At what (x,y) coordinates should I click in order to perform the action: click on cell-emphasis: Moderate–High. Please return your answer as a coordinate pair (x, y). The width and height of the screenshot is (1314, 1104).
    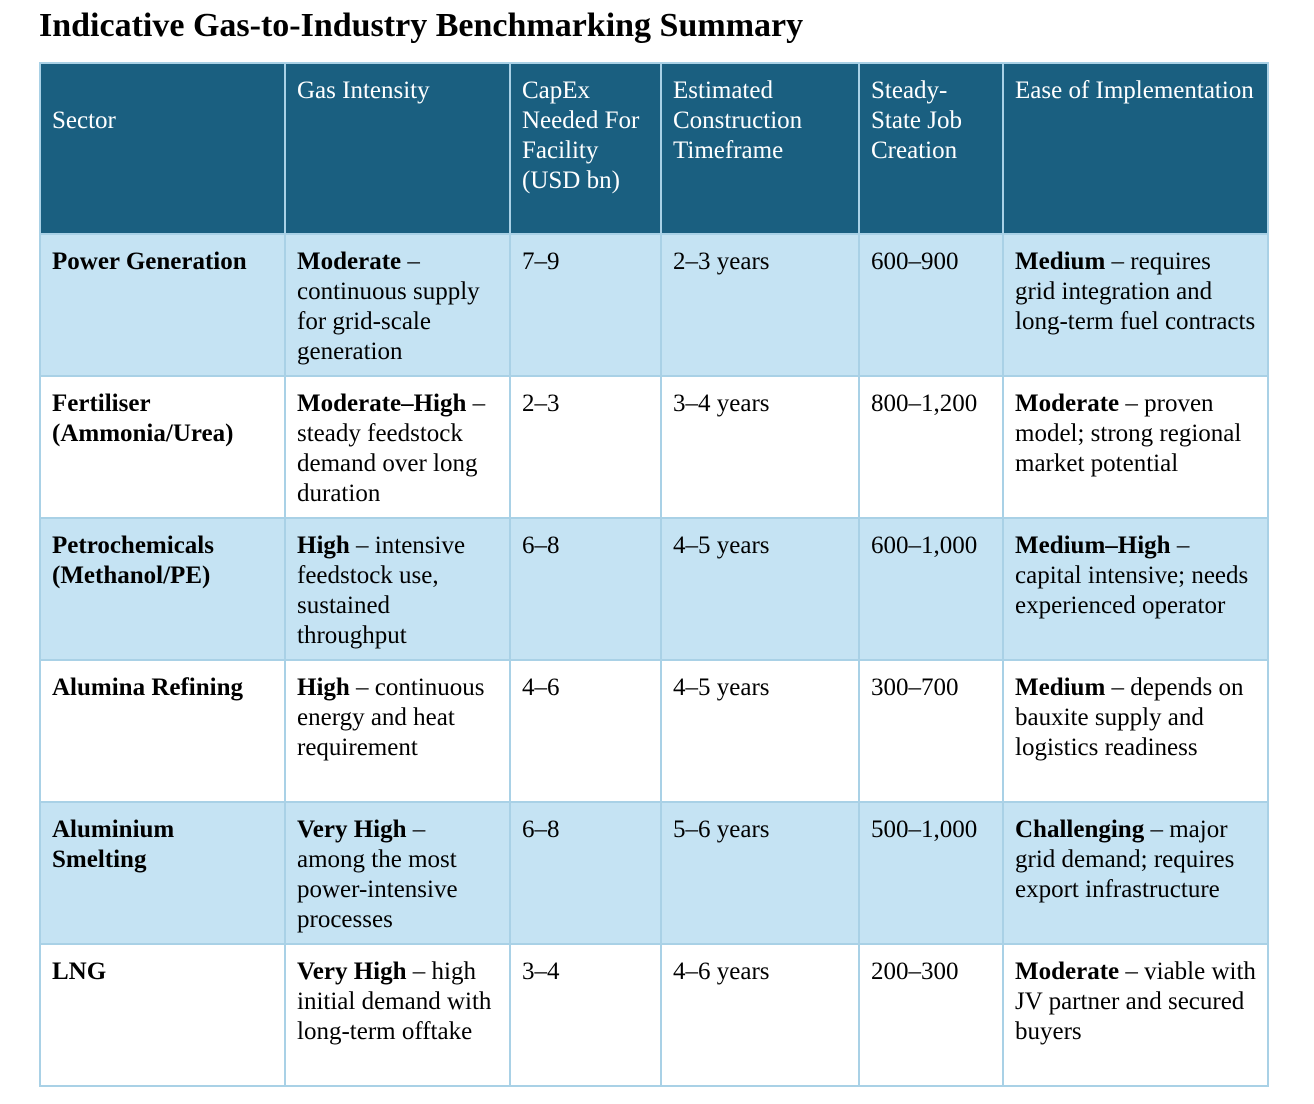
    Looking at the image, I should click on (382, 403).